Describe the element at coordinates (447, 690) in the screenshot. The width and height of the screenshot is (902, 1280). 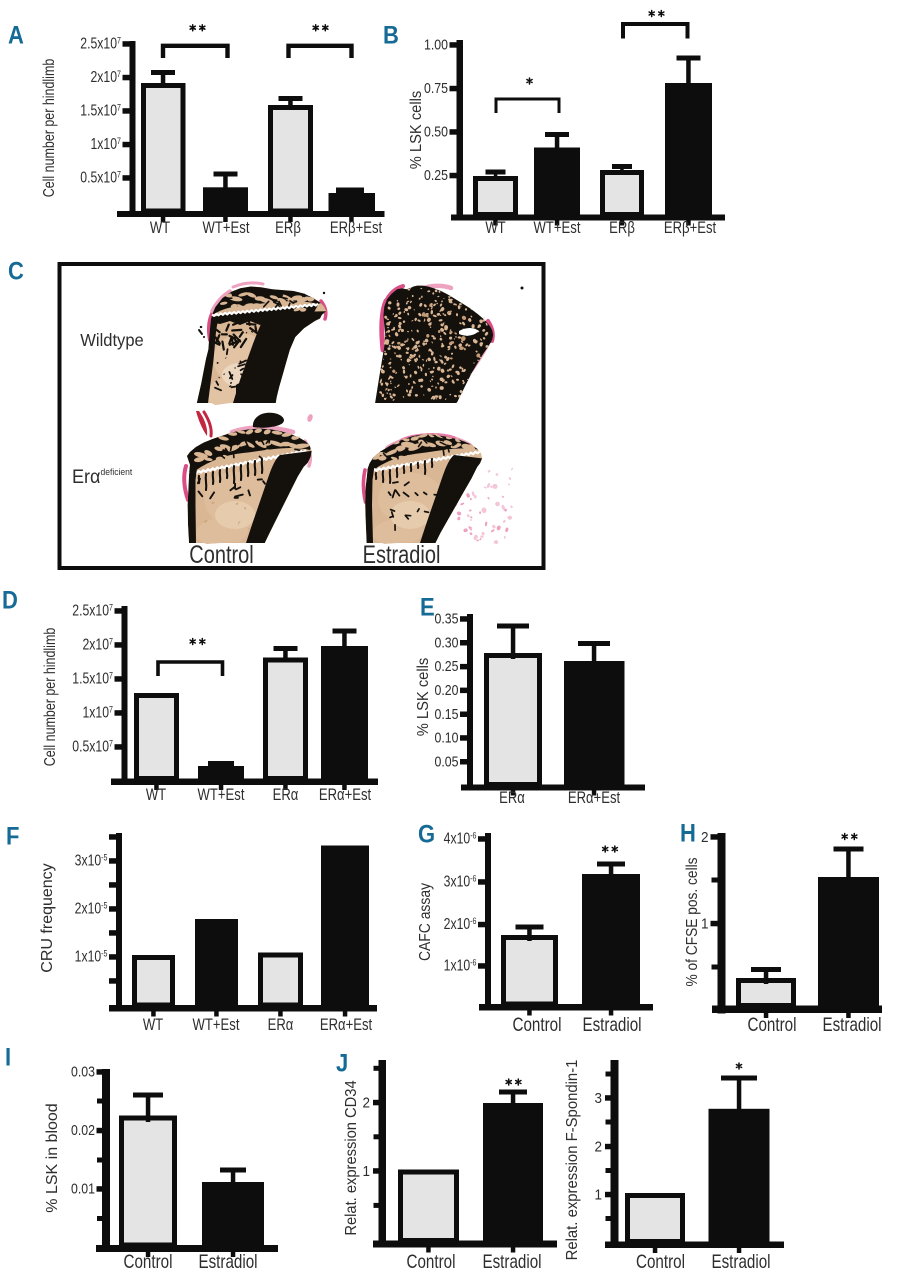
I see `svg-text: 0.20` at that location.